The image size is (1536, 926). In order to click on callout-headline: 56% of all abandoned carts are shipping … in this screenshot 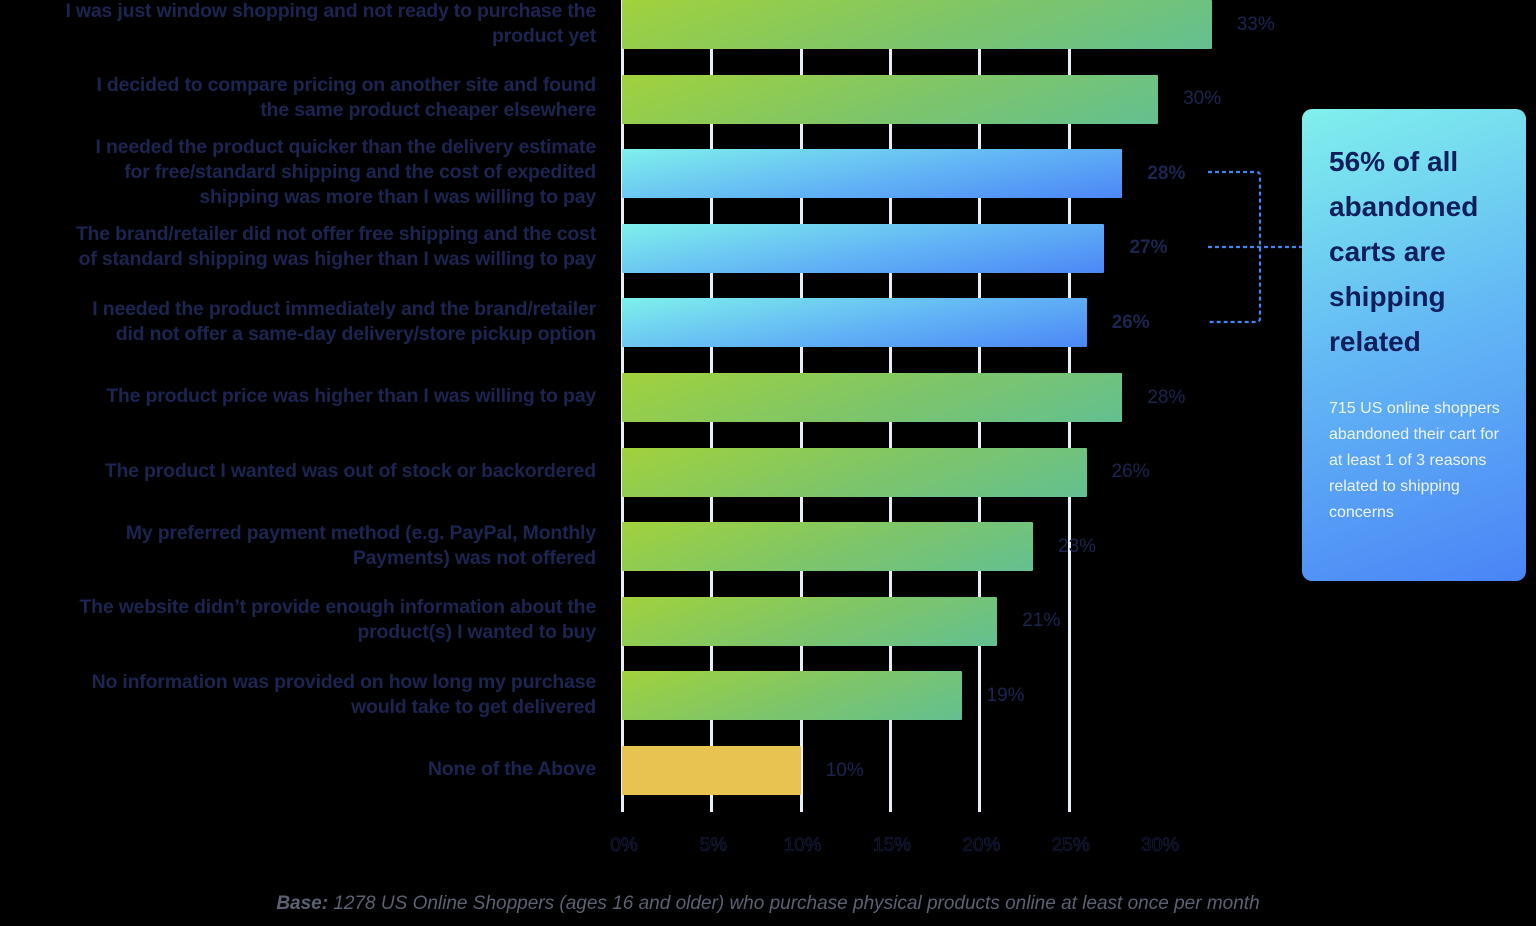, I will do `click(1404, 251)`.